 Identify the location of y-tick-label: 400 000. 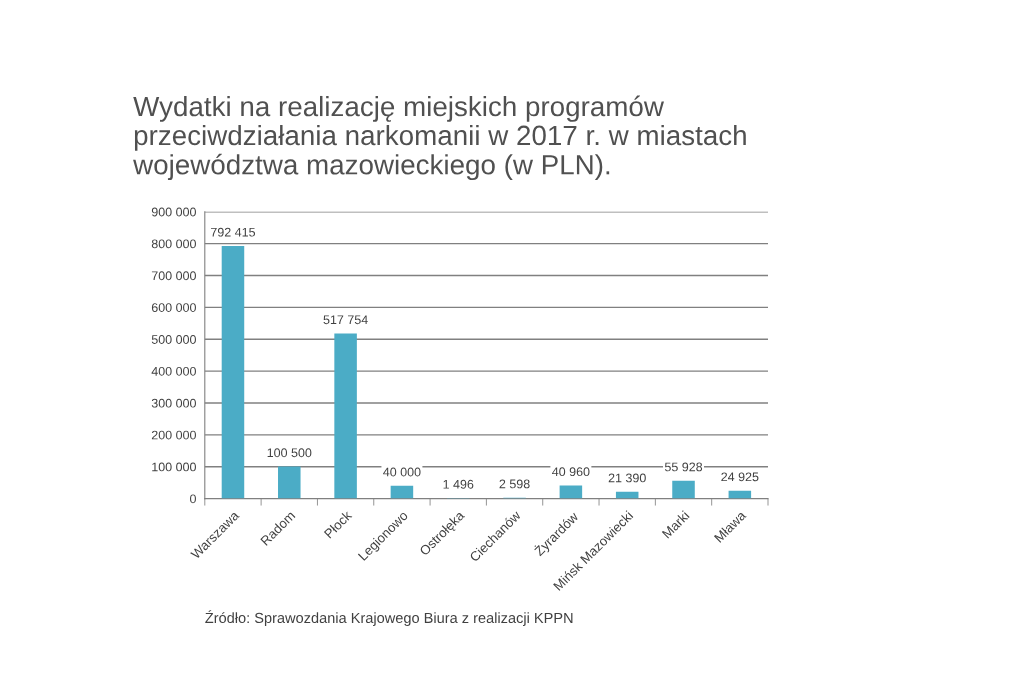
(173, 371).